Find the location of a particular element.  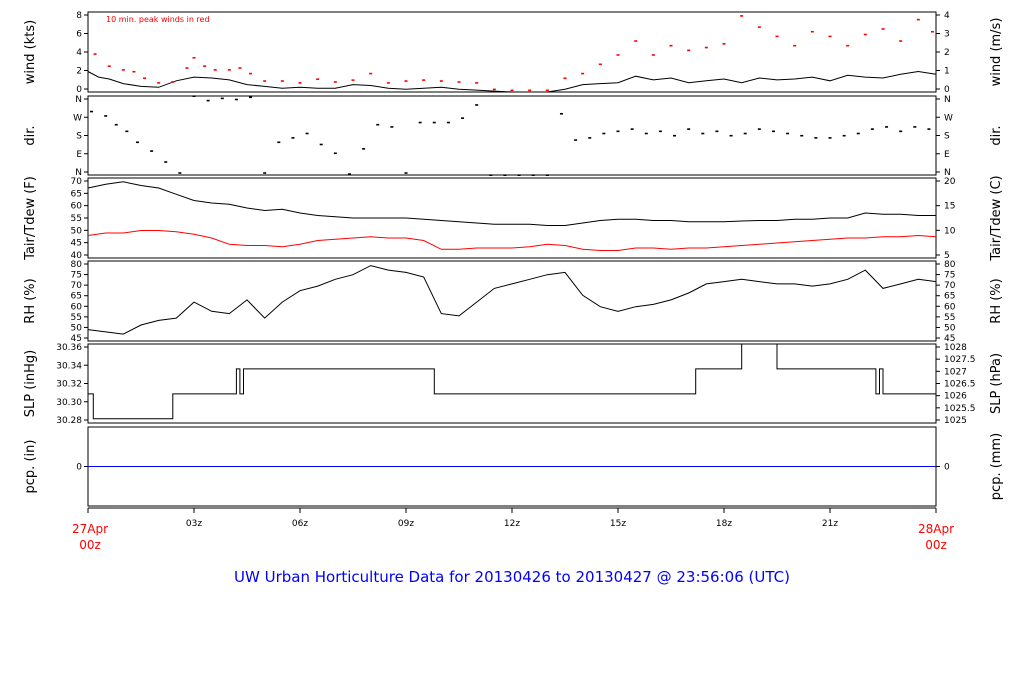

start-hour-label: 00z is located at coordinates (90, 545).